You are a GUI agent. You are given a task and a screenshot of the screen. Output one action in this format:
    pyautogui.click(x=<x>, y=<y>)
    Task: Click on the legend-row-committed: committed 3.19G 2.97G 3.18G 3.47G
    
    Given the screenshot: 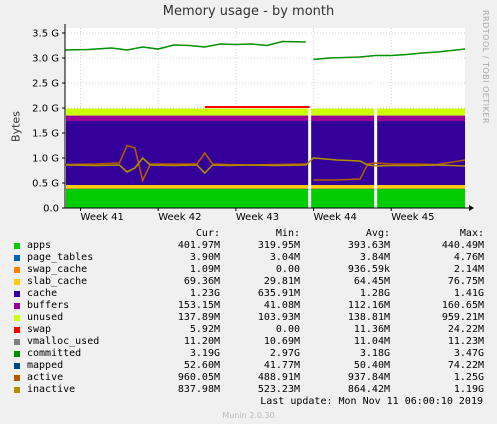 What is the action you would take?
    pyautogui.click(x=250, y=354)
    